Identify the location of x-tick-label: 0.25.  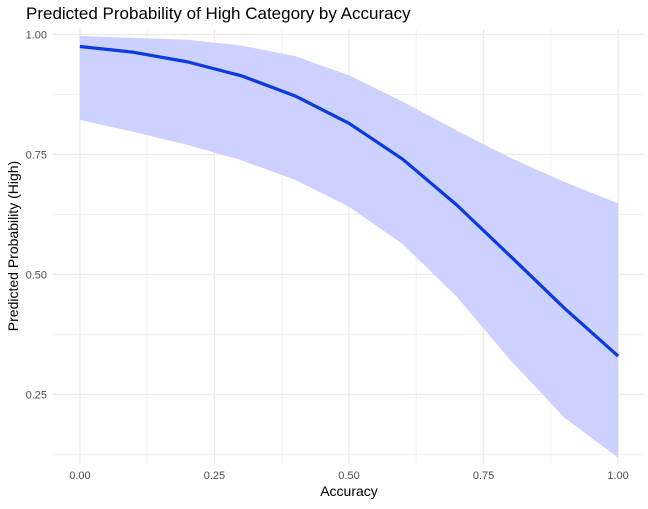
(214, 476).